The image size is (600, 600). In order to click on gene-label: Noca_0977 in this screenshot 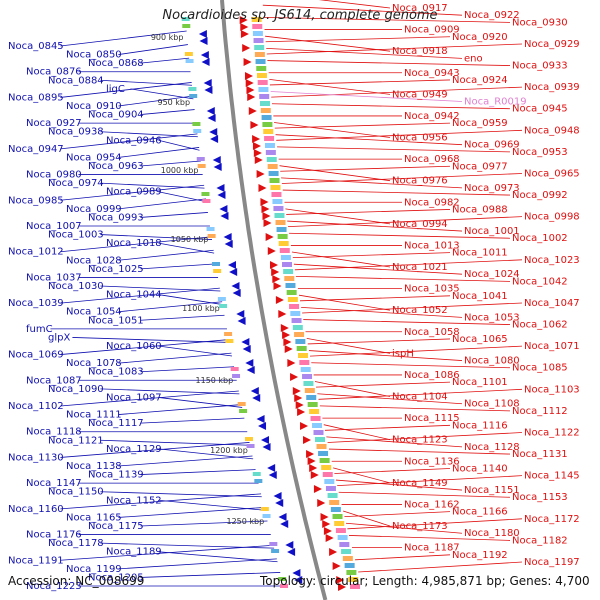, I will do `click(480, 166)`.